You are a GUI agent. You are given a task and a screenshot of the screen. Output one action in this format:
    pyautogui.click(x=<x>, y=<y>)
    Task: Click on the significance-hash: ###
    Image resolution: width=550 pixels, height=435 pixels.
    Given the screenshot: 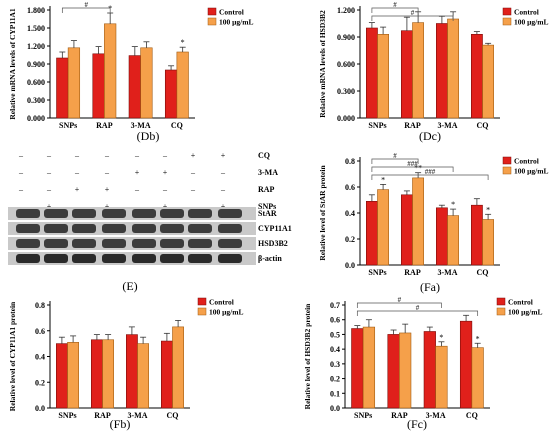 What is the action you would take?
    pyautogui.click(x=412, y=164)
    